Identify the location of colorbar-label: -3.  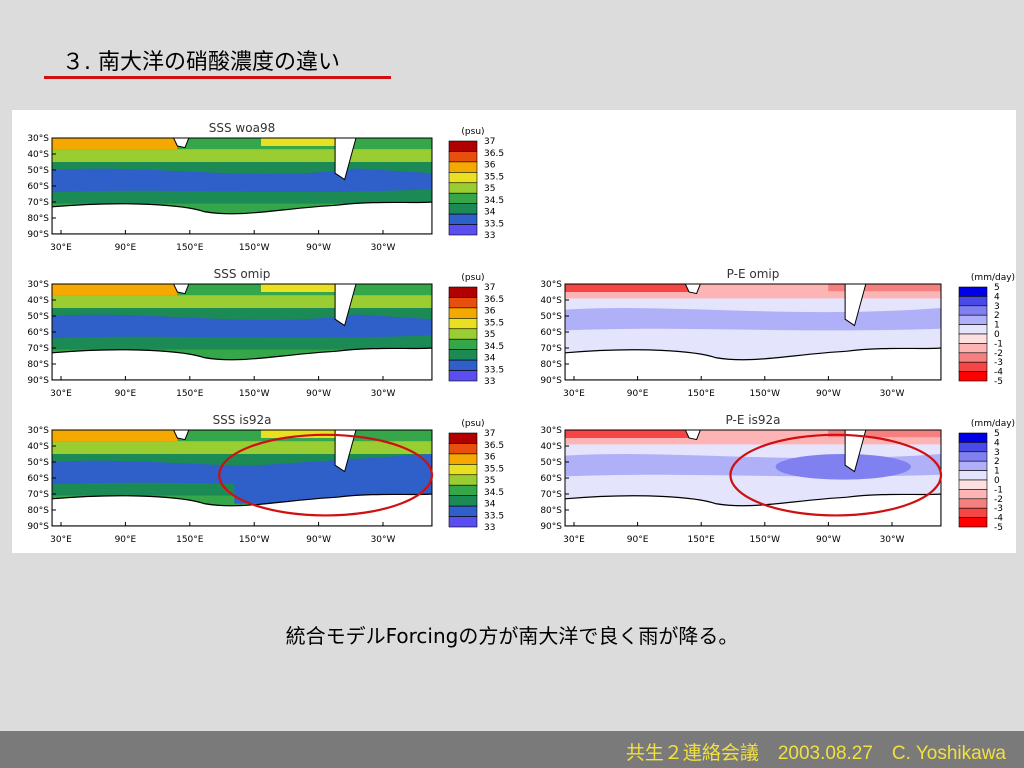
(998, 509).